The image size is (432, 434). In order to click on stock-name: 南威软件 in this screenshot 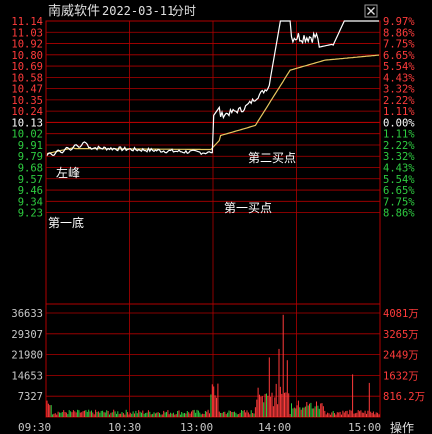, I will do `click(74, 11)`.